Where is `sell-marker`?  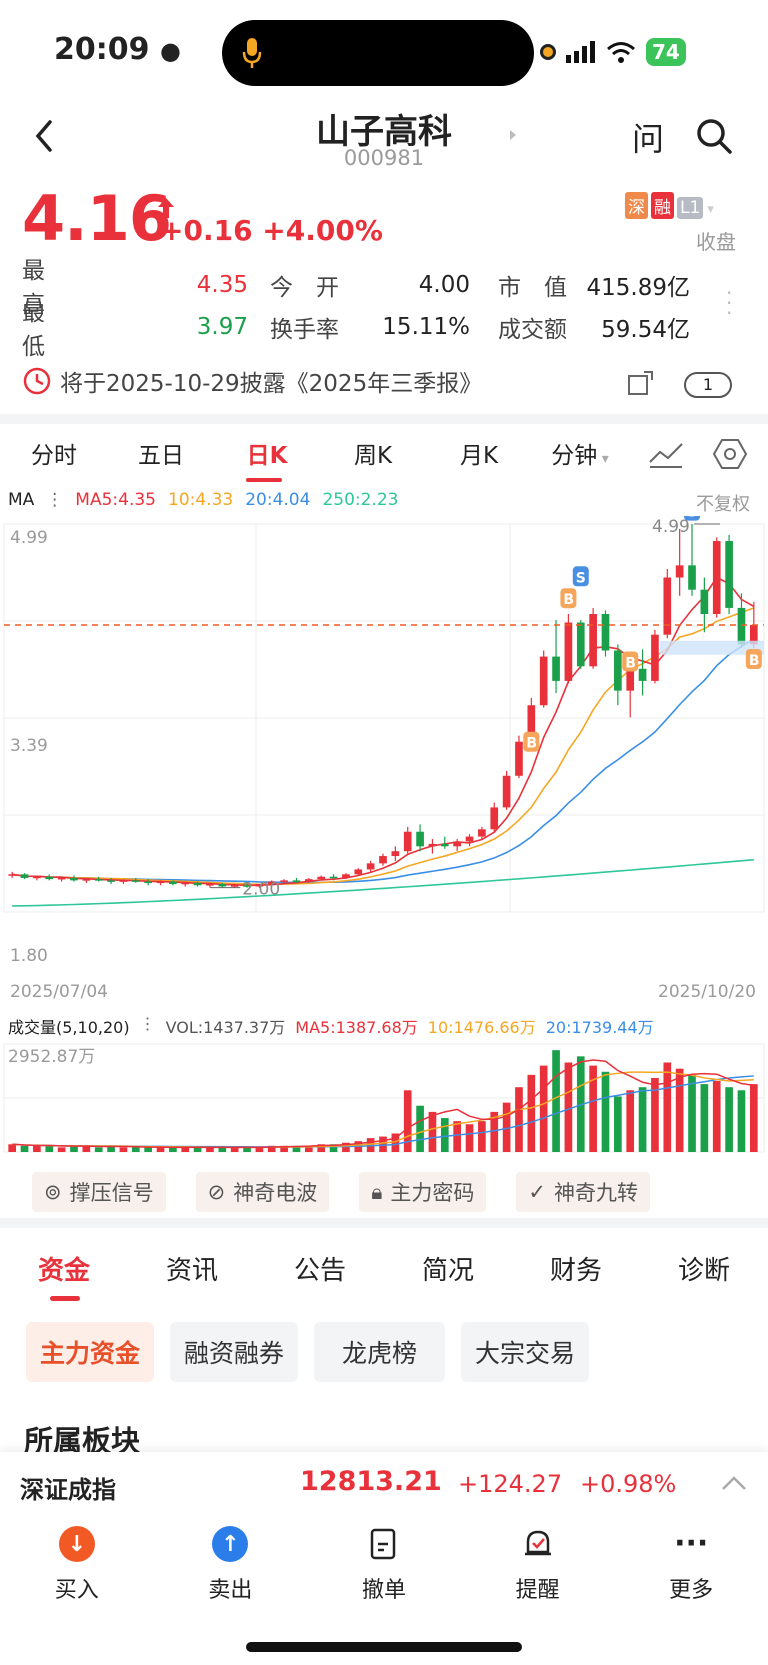
sell-marker is located at coordinates (692, 518).